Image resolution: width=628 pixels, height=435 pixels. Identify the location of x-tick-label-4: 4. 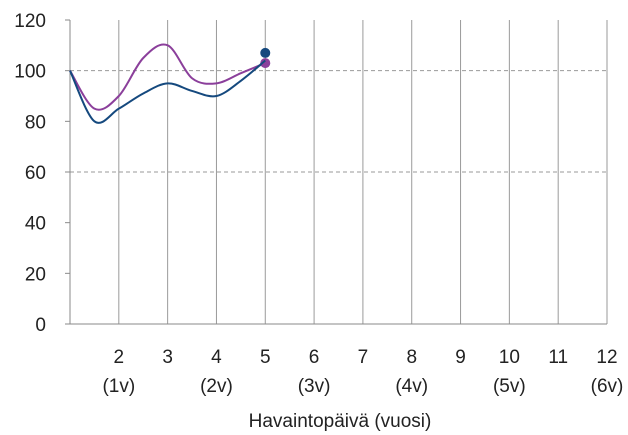
(216, 357).